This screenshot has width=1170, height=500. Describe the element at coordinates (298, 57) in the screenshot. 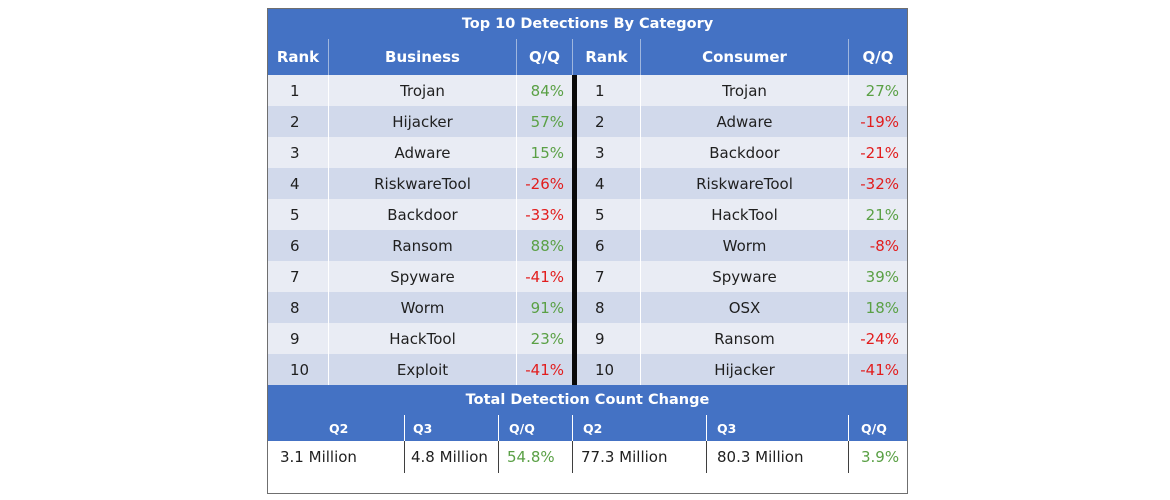

I see `header-rank-business: Rank` at that location.